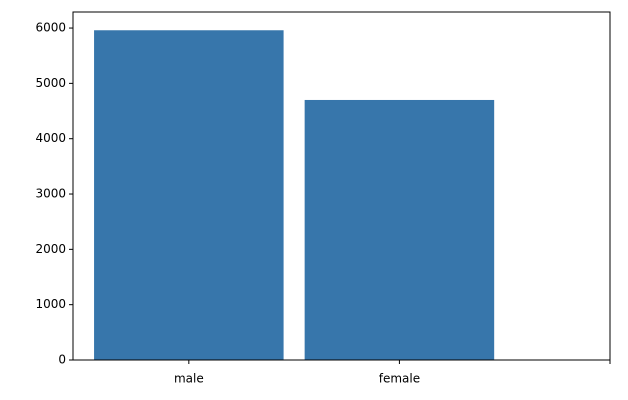  I want to click on y-tick-label: 2000, so click(50, 249).